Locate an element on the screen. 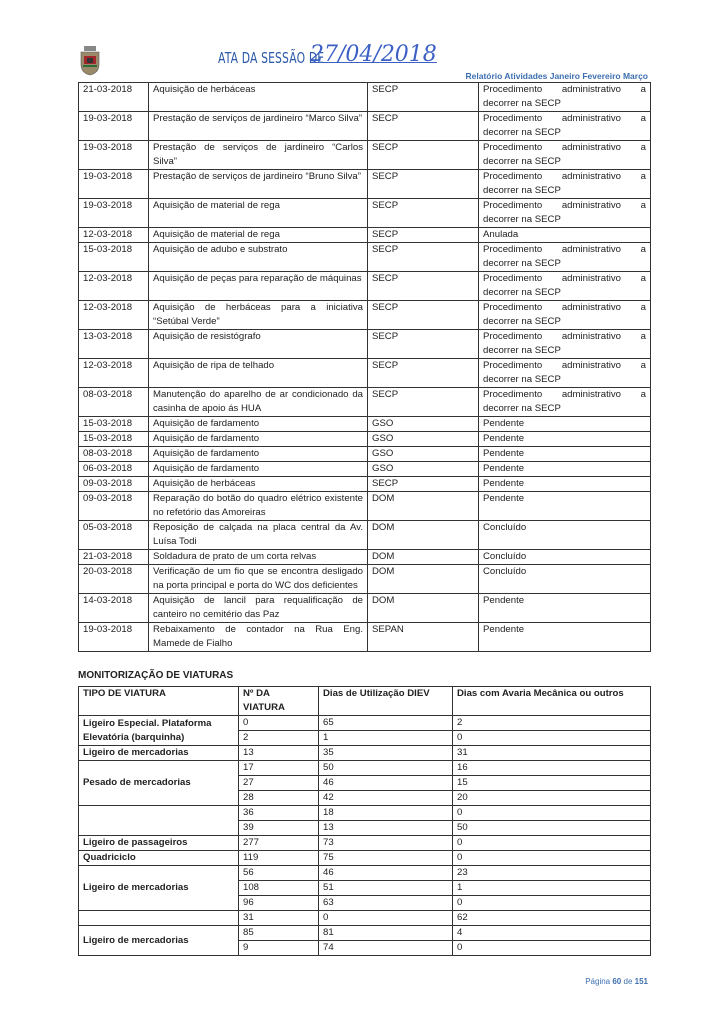 The image size is (724, 1024). activity-date: 05-03-2018 is located at coordinates (113, 535).